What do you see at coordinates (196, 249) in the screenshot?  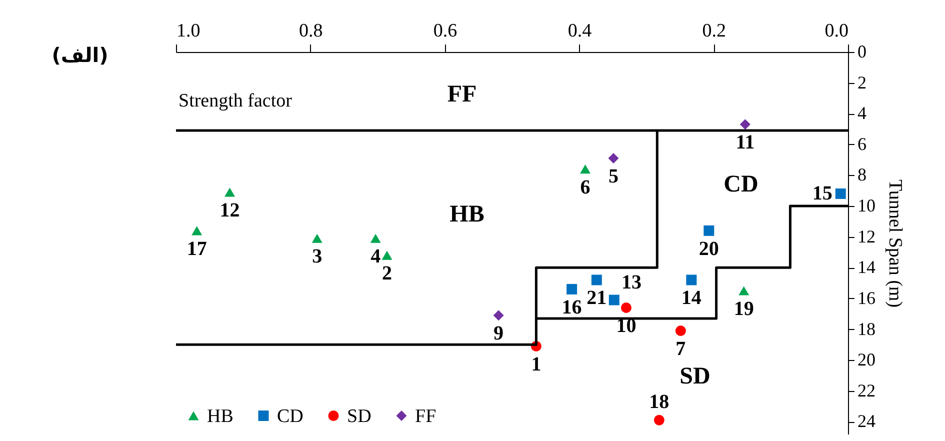 I see `annotation: 17` at bounding box center [196, 249].